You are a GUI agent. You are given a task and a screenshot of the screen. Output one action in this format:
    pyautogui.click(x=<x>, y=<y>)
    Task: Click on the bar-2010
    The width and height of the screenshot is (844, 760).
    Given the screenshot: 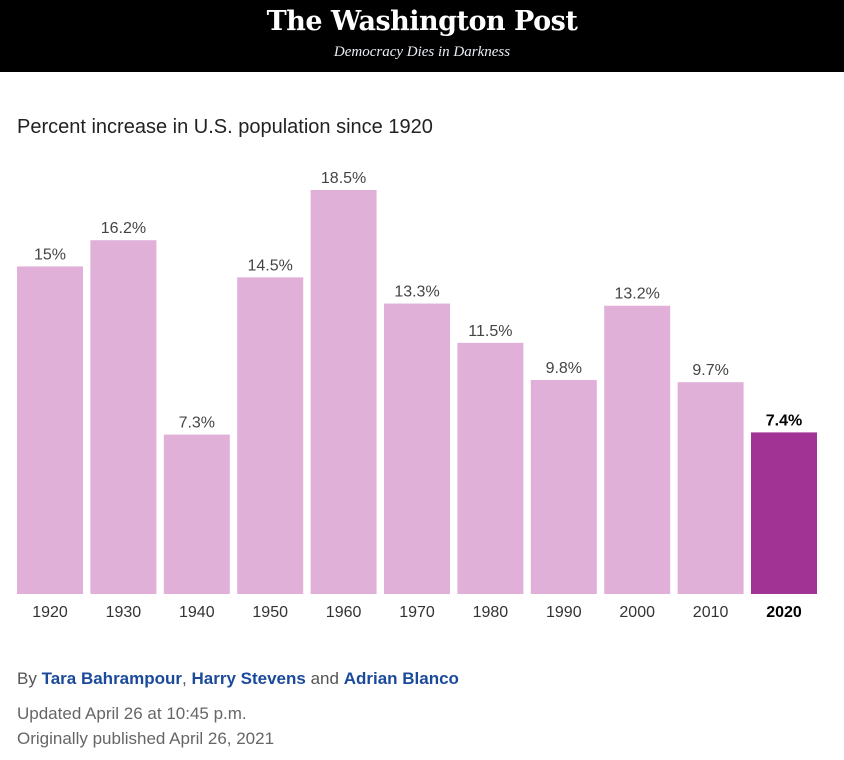 What is the action you would take?
    pyautogui.click(x=710, y=488)
    